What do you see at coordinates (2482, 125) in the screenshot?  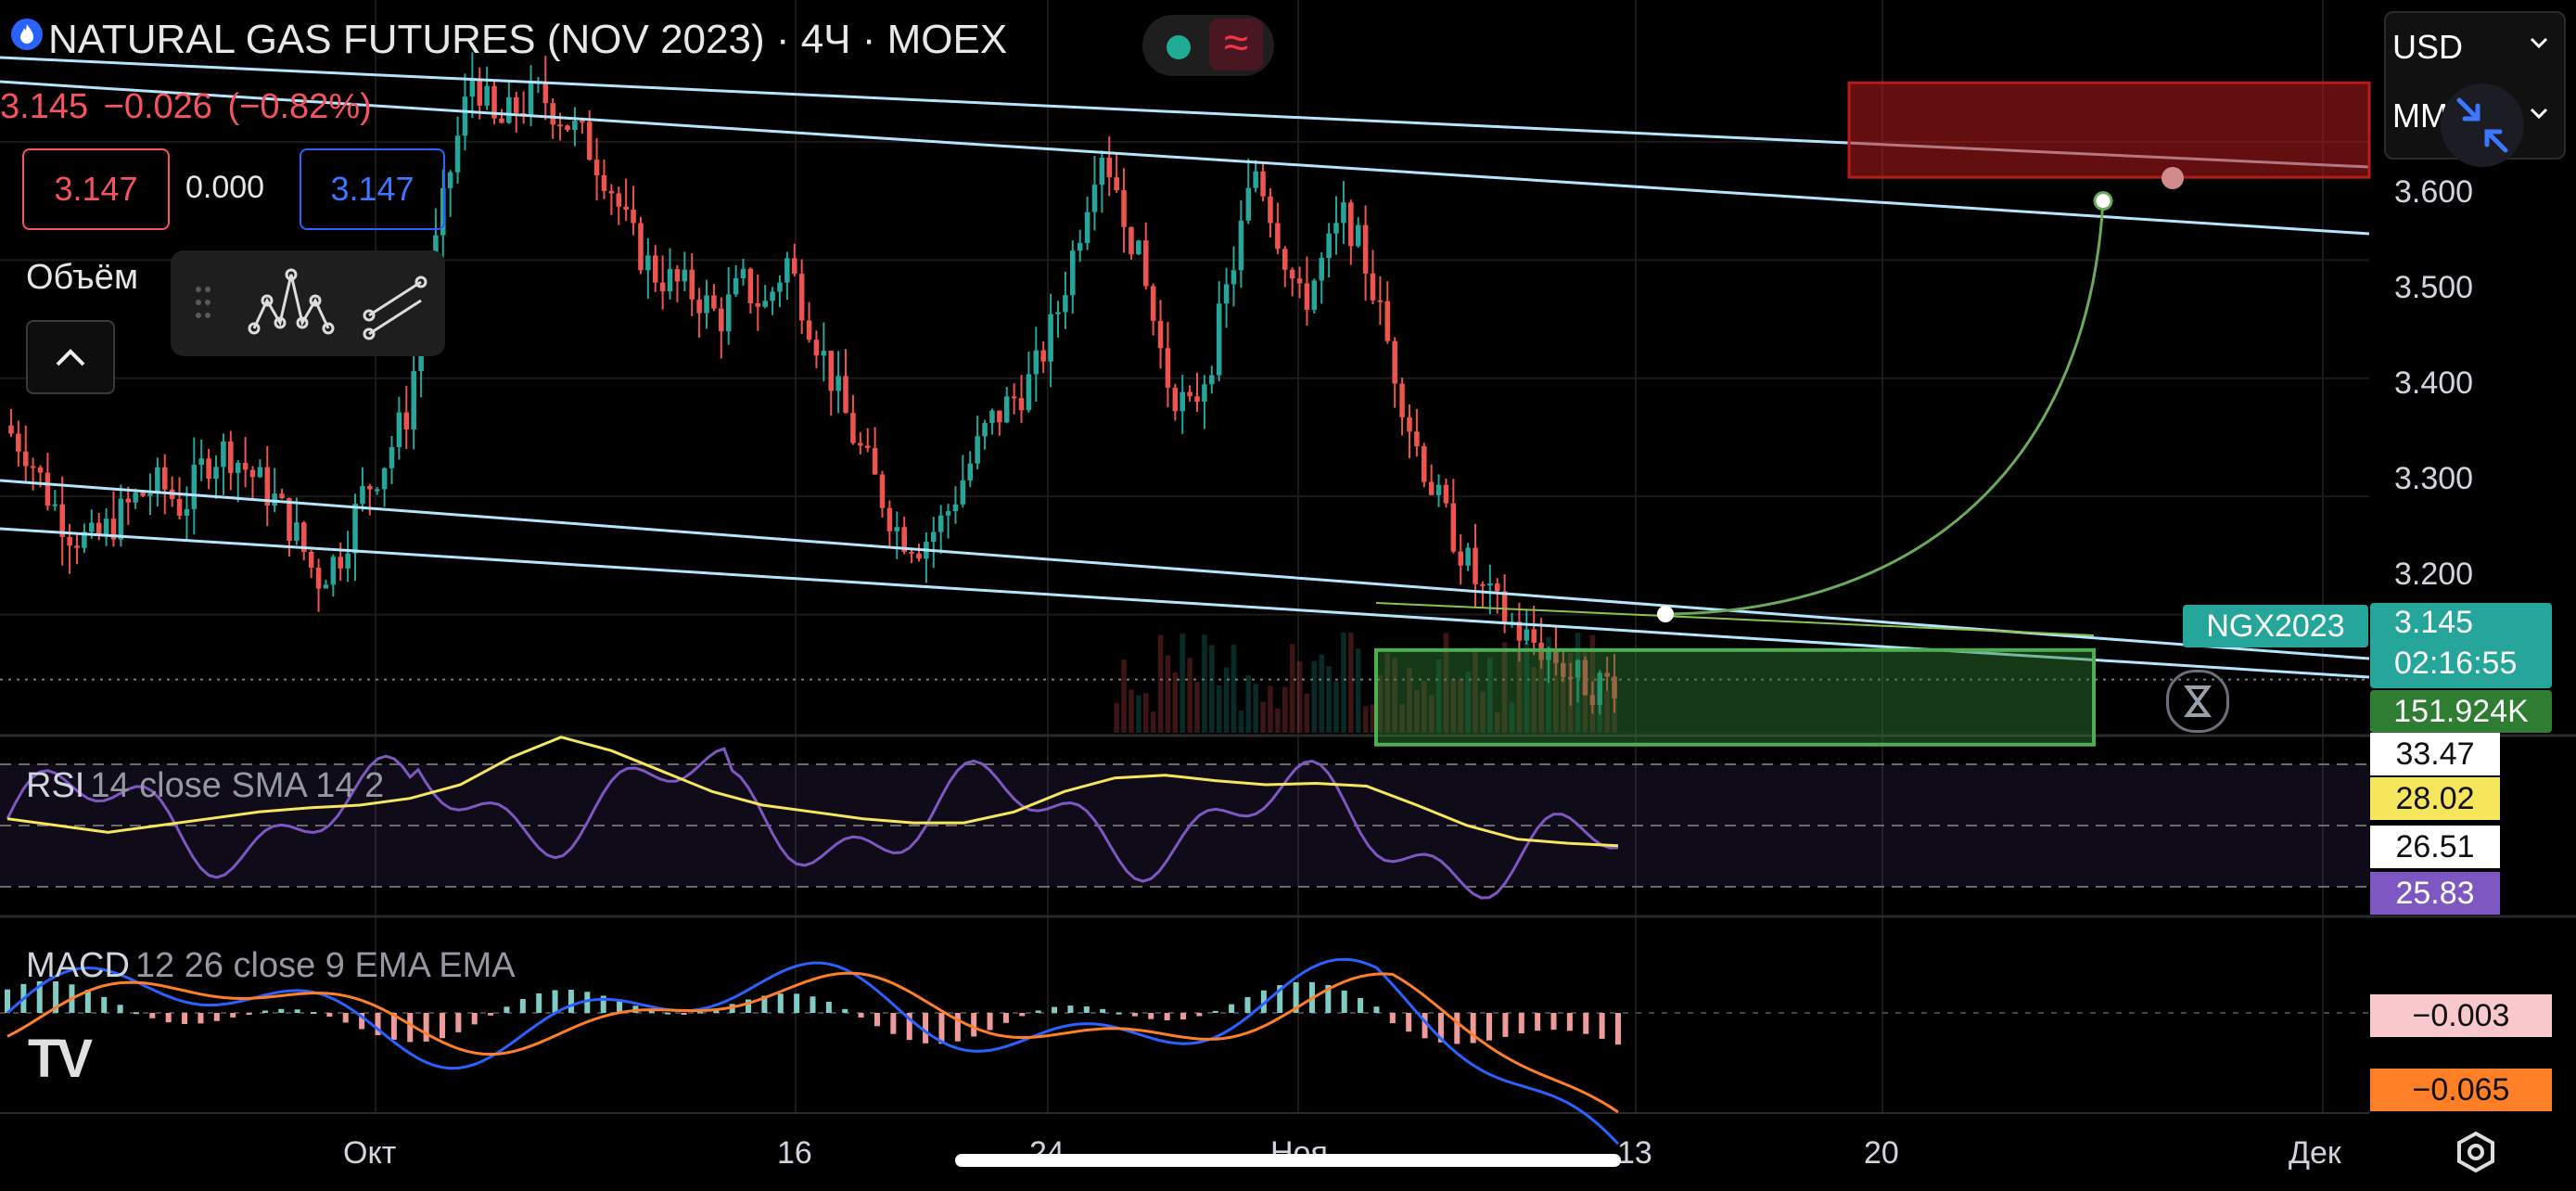 I see `collapse-chart-button` at bounding box center [2482, 125].